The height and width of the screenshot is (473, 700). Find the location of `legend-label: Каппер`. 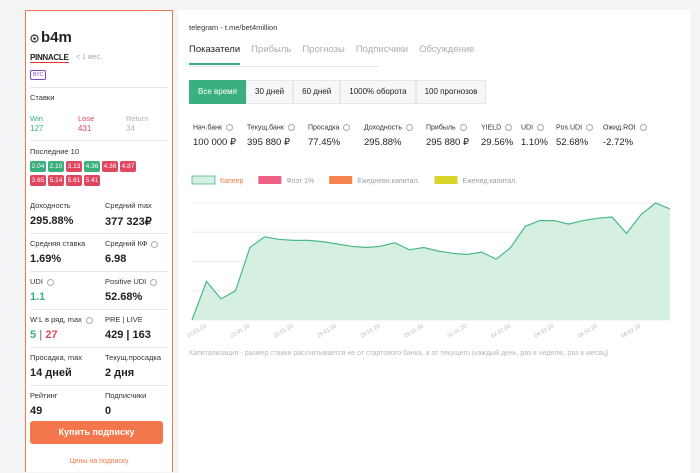

legend-label: Каппер is located at coordinates (231, 181).